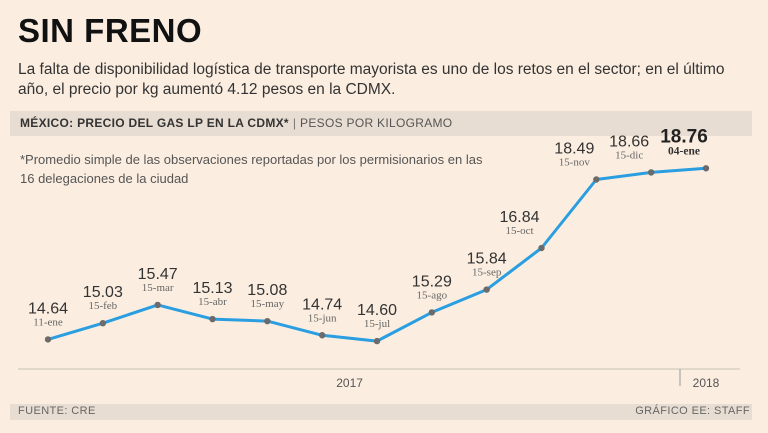 Image resolution: width=768 pixels, height=433 pixels. I want to click on year-label: 2018, so click(706, 383).